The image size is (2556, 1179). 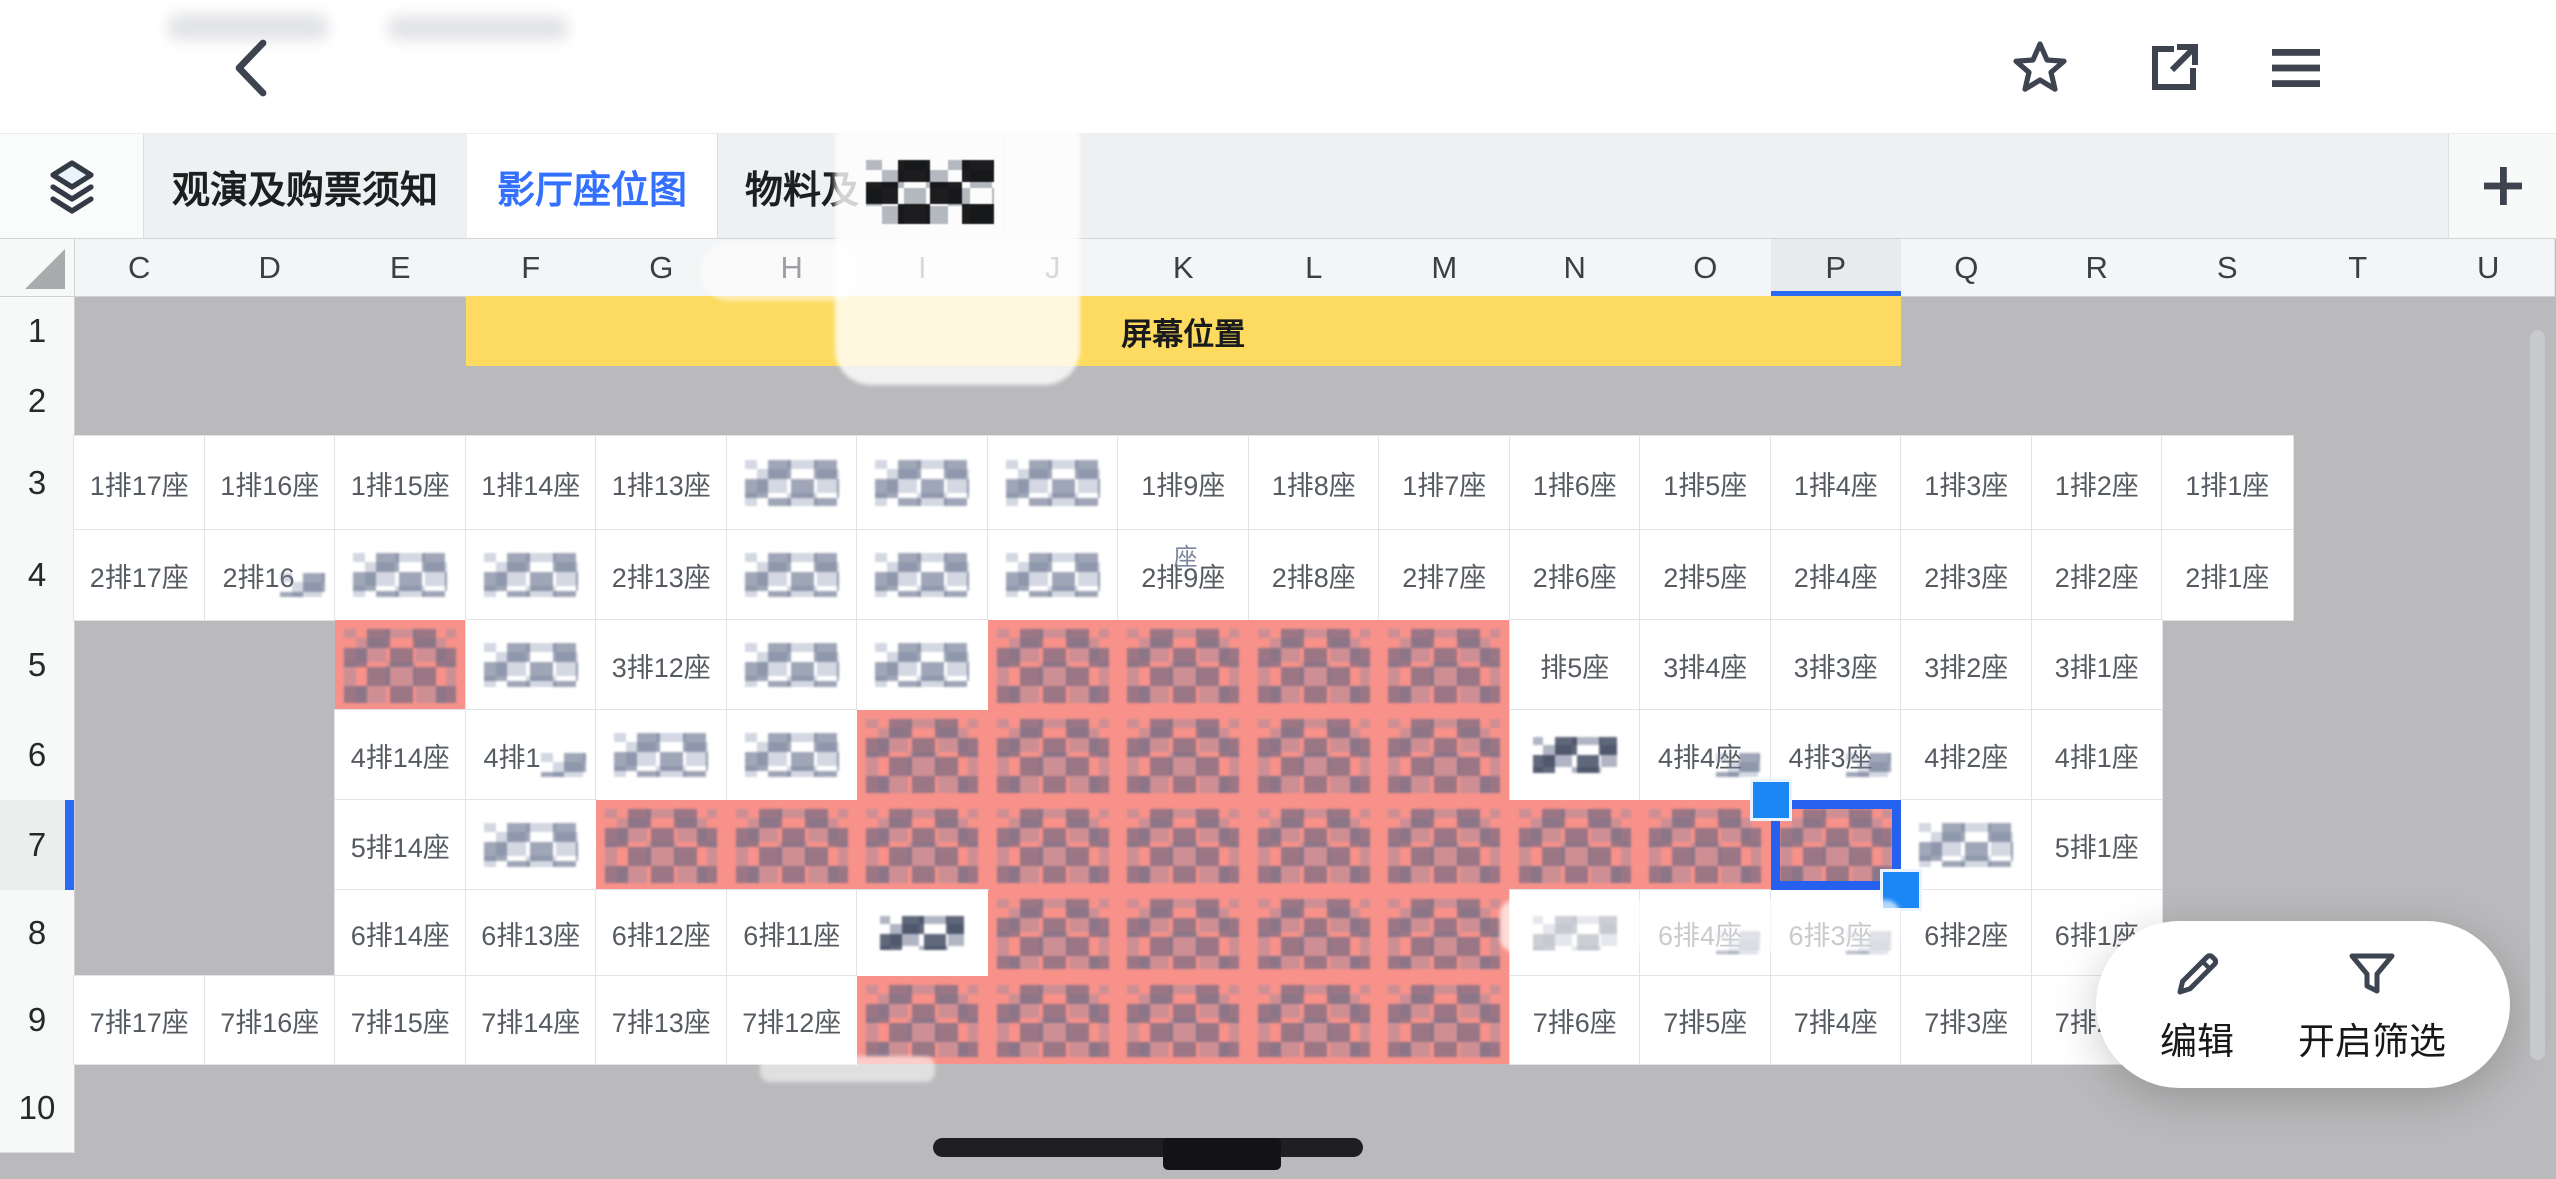 I want to click on seat-cell-O6: 4排4座, so click(x=1705, y=755).